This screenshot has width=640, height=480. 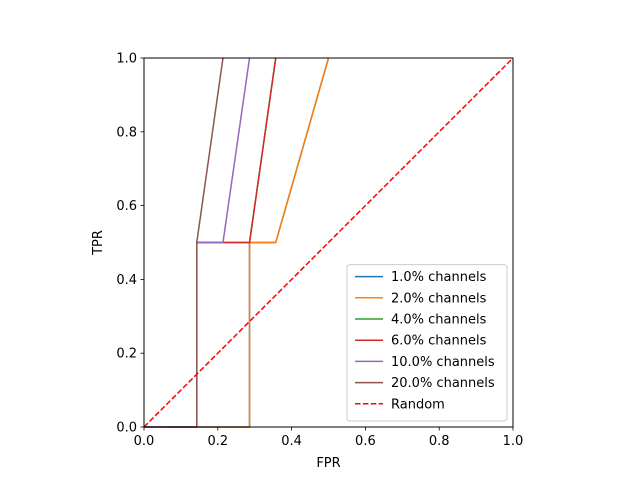 I want to click on y-axis: 0.0 0.2 0.4 0.6 0.8 1.0, so click(x=130, y=244).